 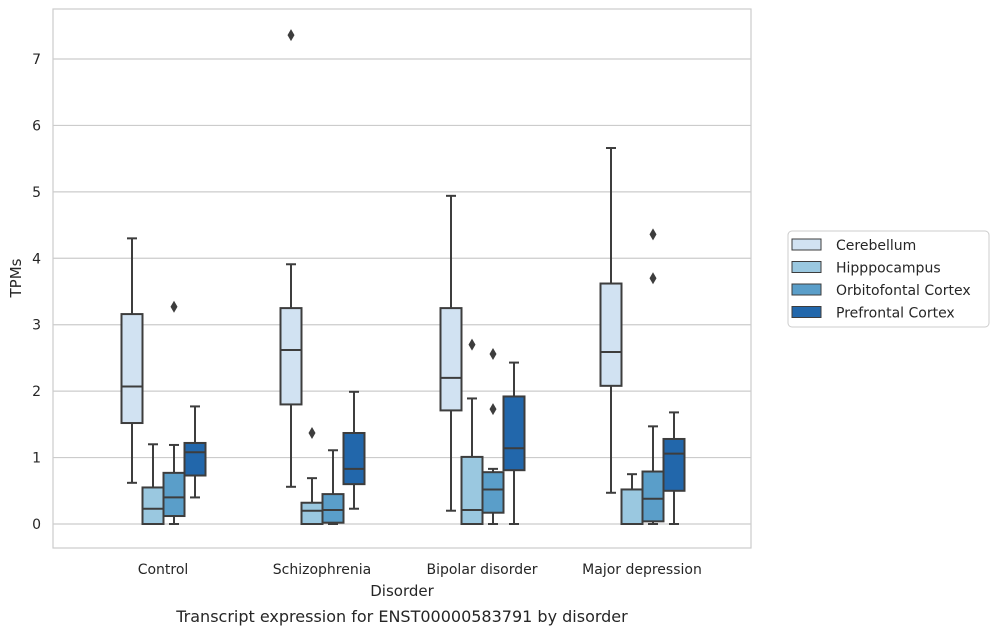 What do you see at coordinates (903, 291) in the screenshot?
I see `legend-label: Orbitofontal Cortex` at bounding box center [903, 291].